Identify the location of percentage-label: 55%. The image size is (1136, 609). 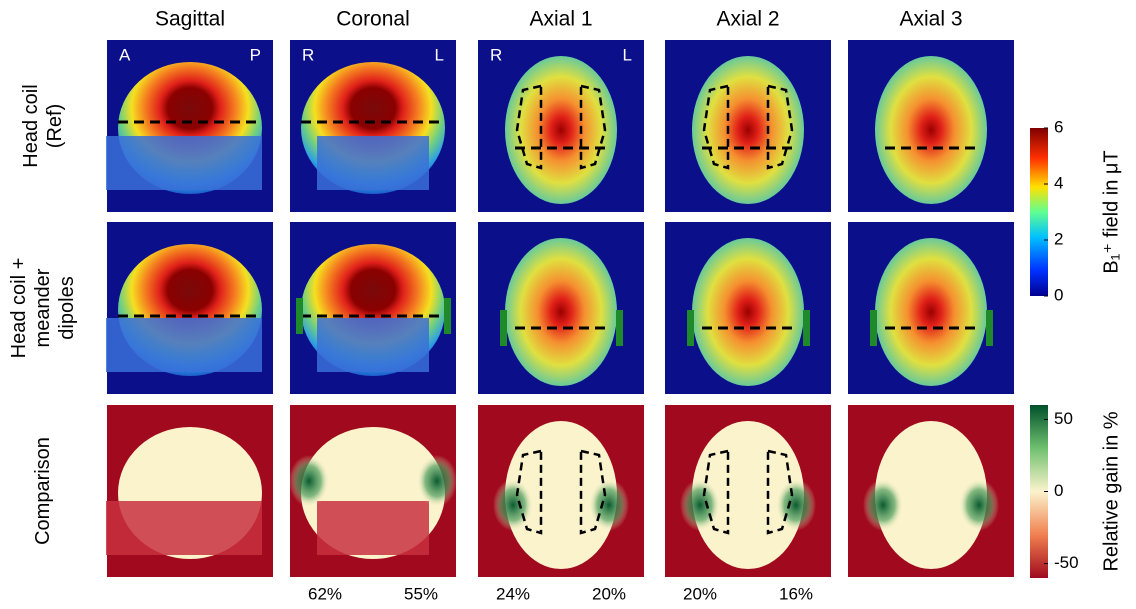
(421, 593).